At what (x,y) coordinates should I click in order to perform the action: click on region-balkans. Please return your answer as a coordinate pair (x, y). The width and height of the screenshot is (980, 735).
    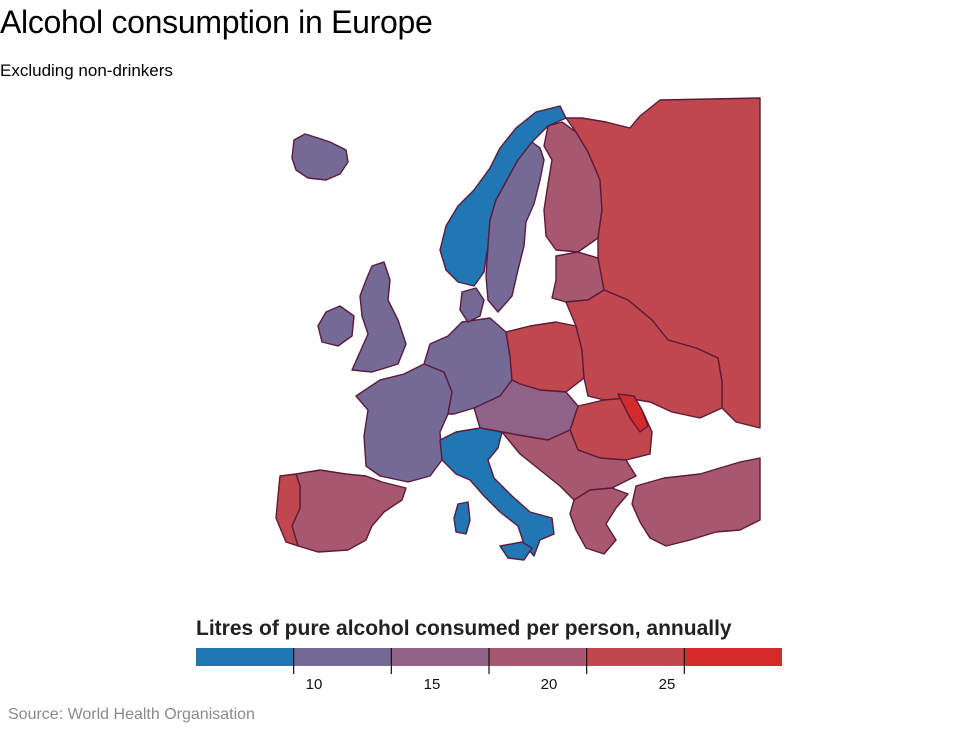
    Looking at the image, I should click on (569, 465).